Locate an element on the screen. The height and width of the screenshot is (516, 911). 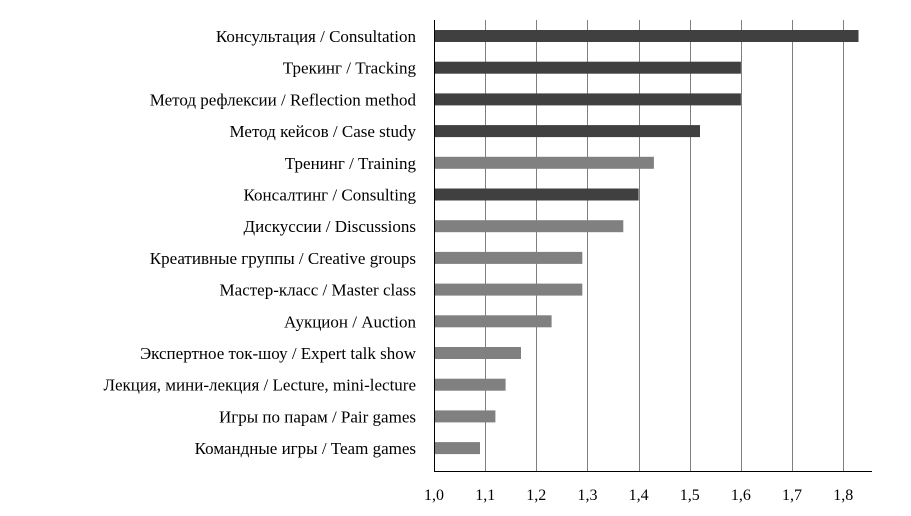
category-label: Трекинг / Tracking is located at coordinates (350, 68).